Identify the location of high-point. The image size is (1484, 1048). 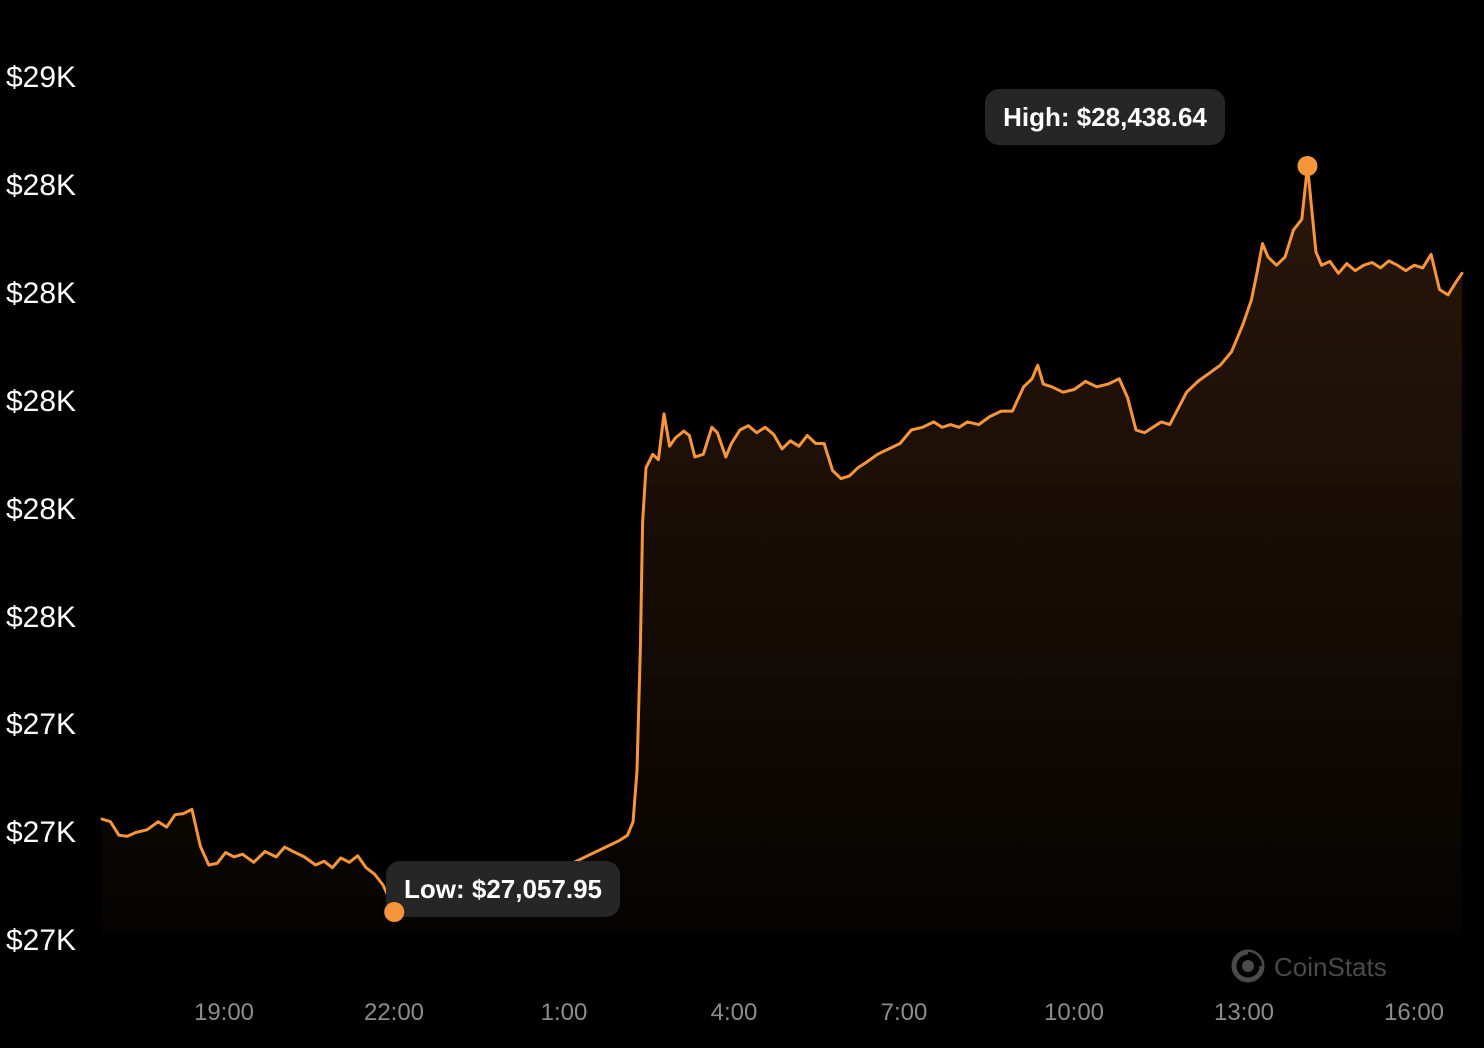
(1307, 166).